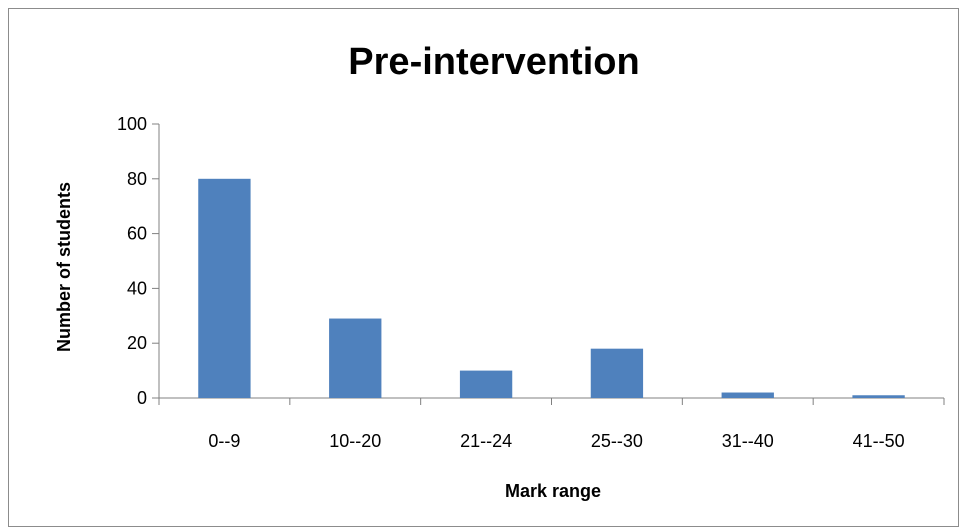 The width and height of the screenshot is (961, 529). What do you see at coordinates (355, 358) in the screenshot?
I see `bar-10--20` at bounding box center [355, 358].